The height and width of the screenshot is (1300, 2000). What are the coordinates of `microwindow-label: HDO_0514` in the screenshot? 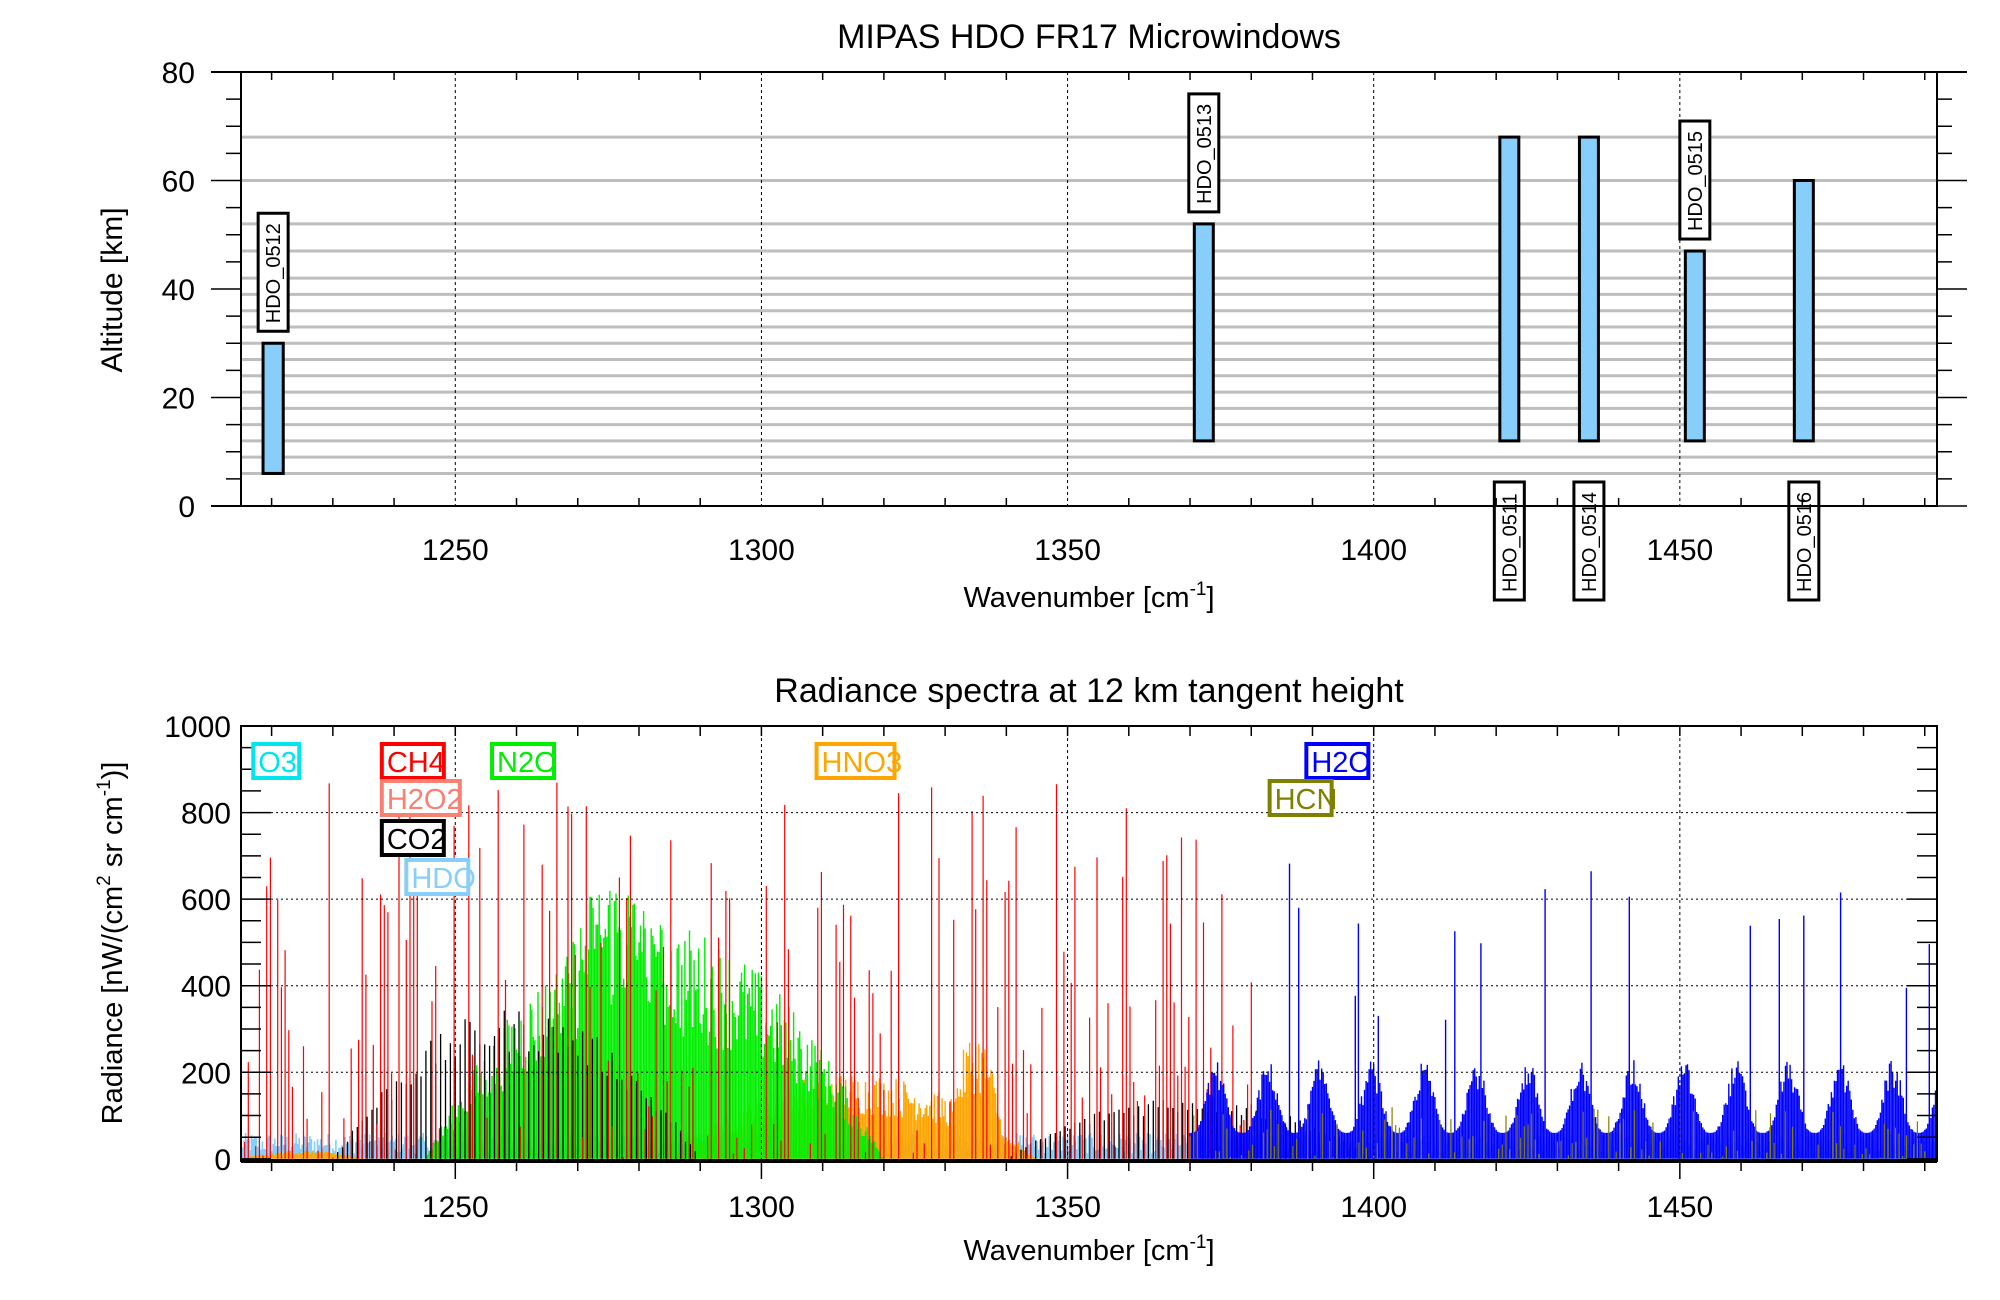 It's located at (1590, 542).